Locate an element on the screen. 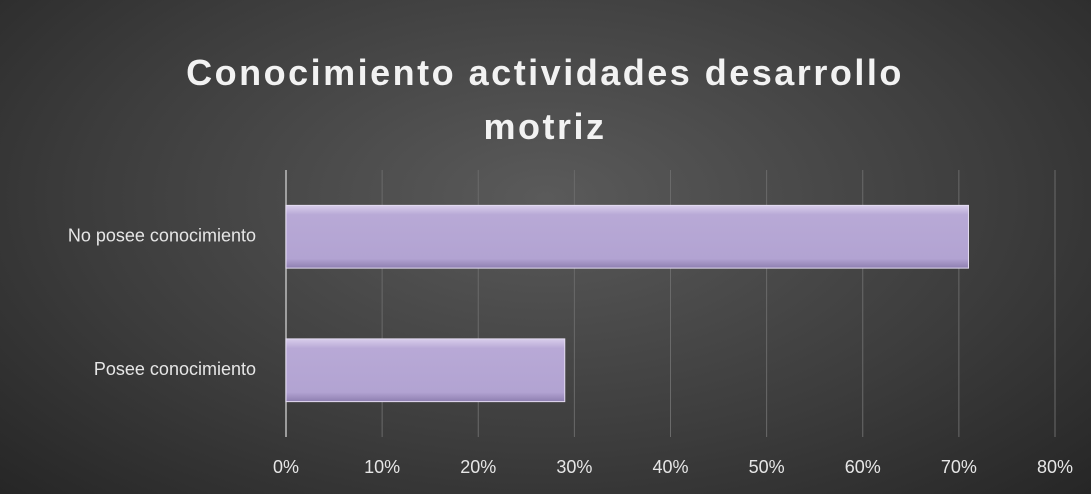  y-tick-label: Posee conocimiento is located at coordinates (175, 369).